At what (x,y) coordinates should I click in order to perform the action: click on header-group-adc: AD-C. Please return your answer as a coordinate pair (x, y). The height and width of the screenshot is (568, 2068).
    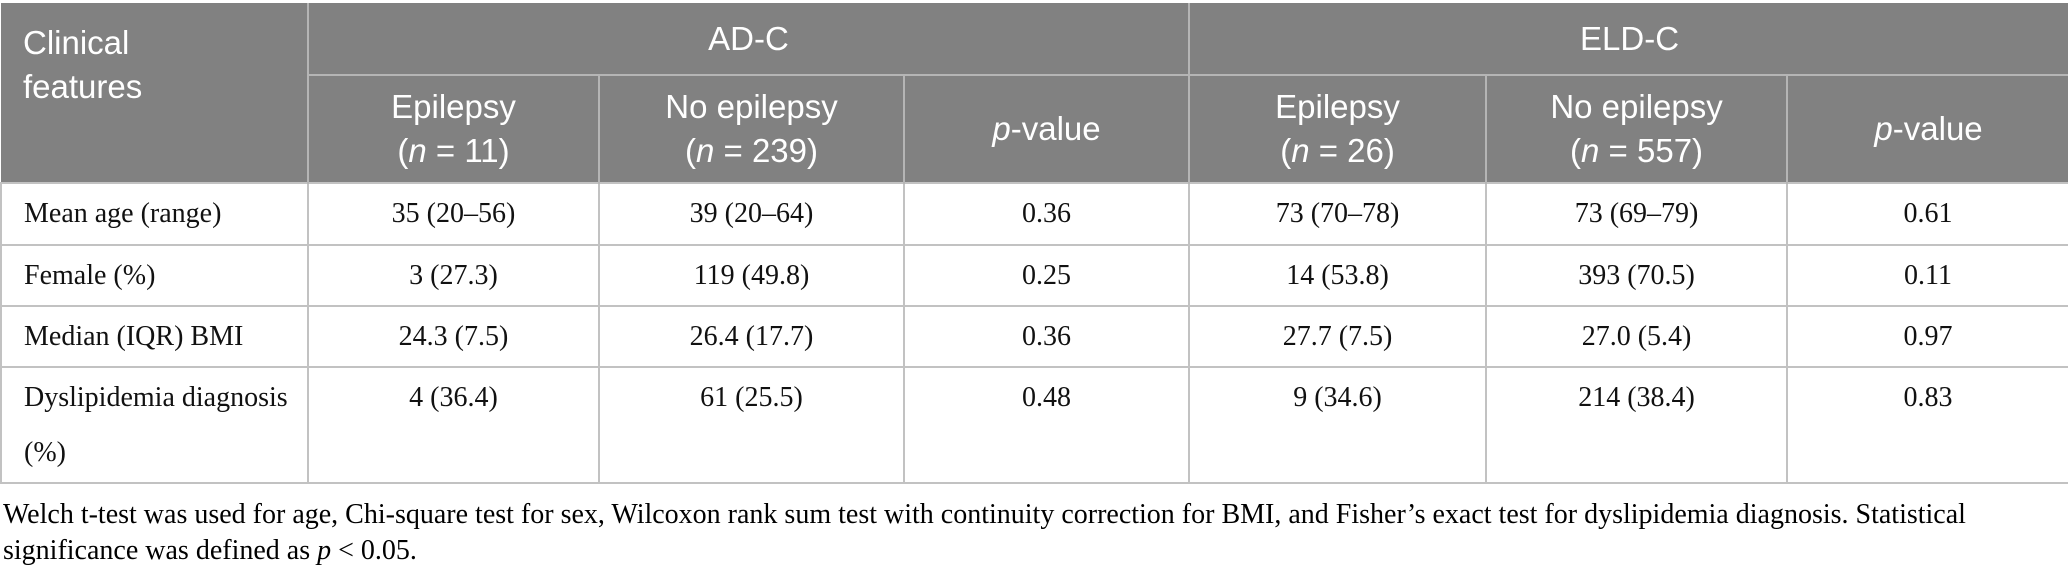
    Looking at the image, I should click on (748, 39).